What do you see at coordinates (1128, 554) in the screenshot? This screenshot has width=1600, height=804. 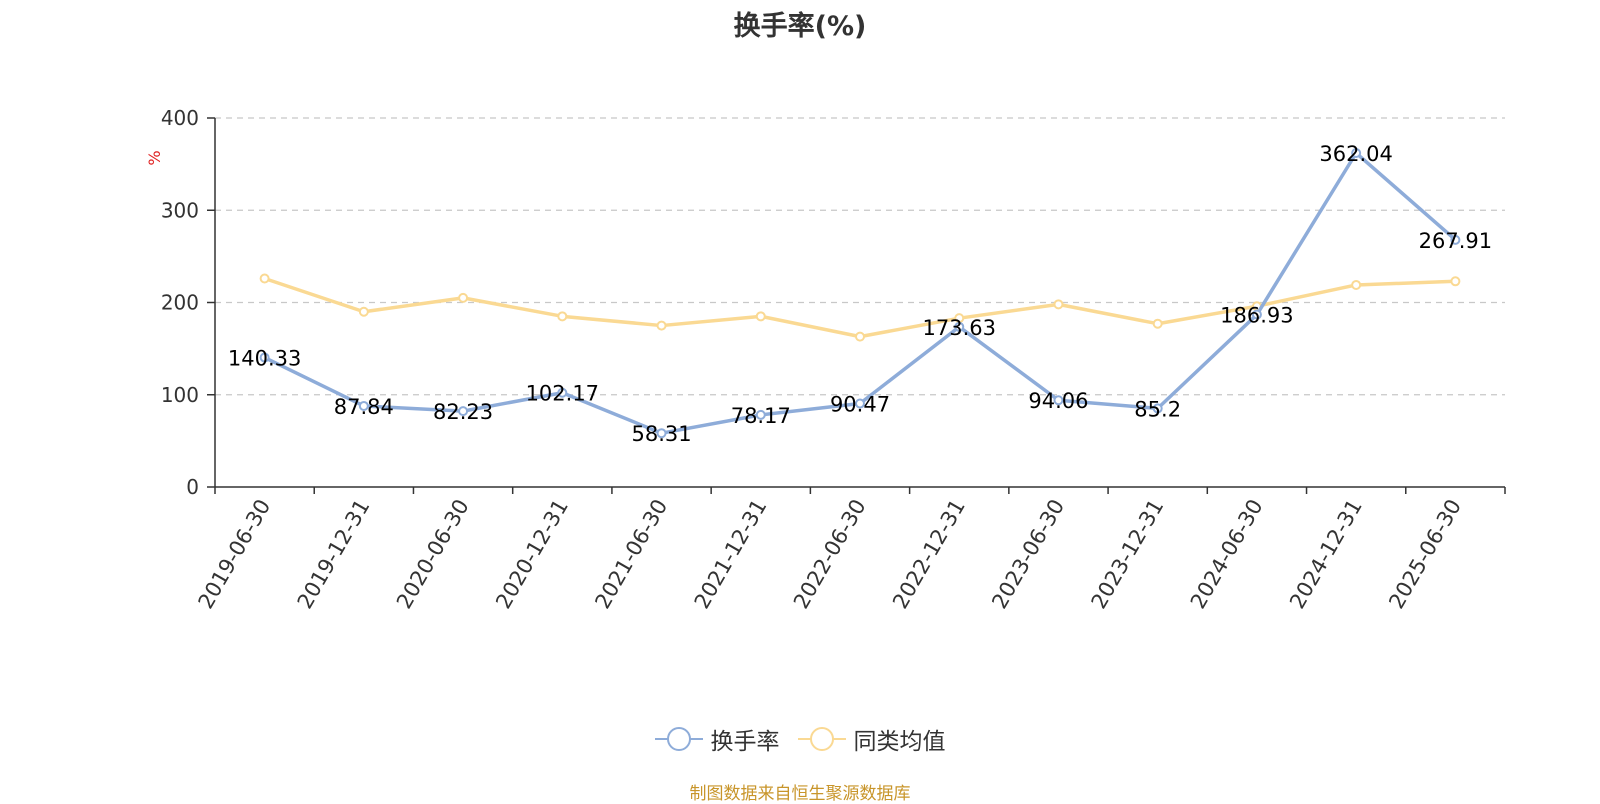 I see `x-tick-label: 2023-12-31` at bounding box center [1128, 554].